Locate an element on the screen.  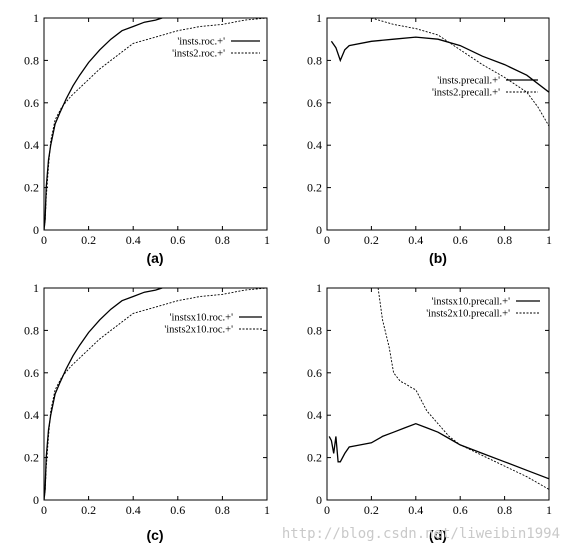
legend-label-1: 'insts.roc.+' is located at coordinates (201, 42).